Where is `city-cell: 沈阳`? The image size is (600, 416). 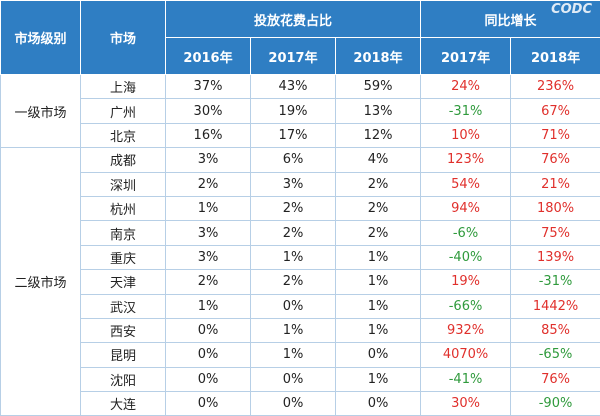
city-cell: 沈阳 is located at coordinates (123, 379).